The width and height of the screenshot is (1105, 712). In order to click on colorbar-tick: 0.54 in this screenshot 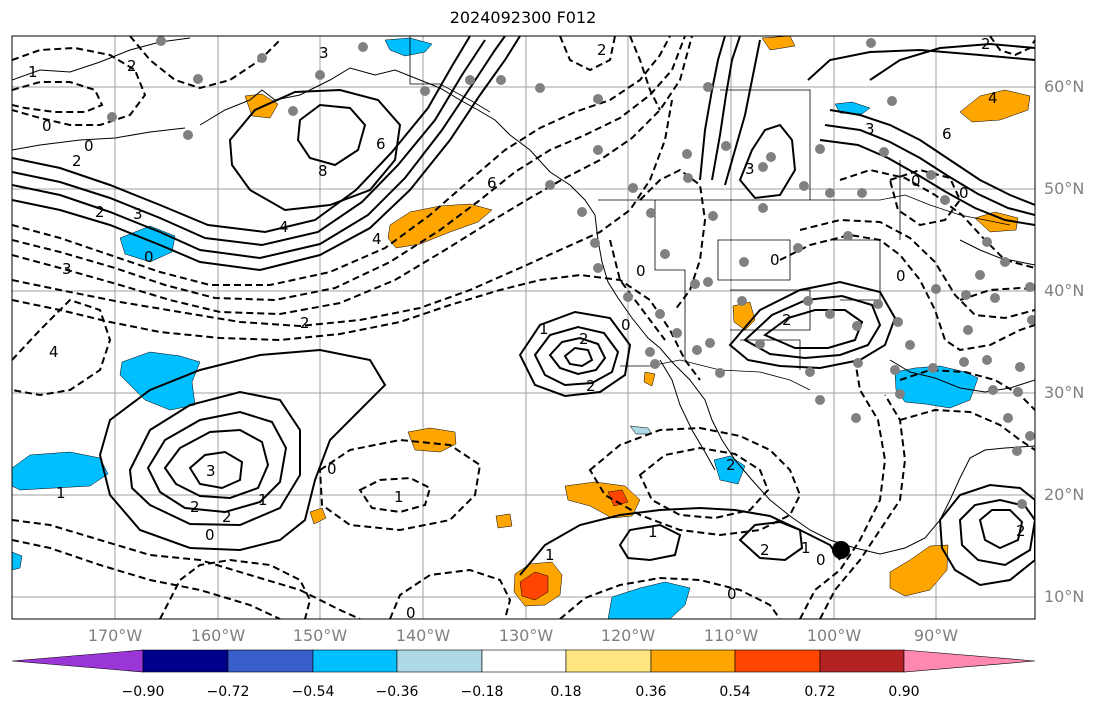, I will do `click(735, 692)`.